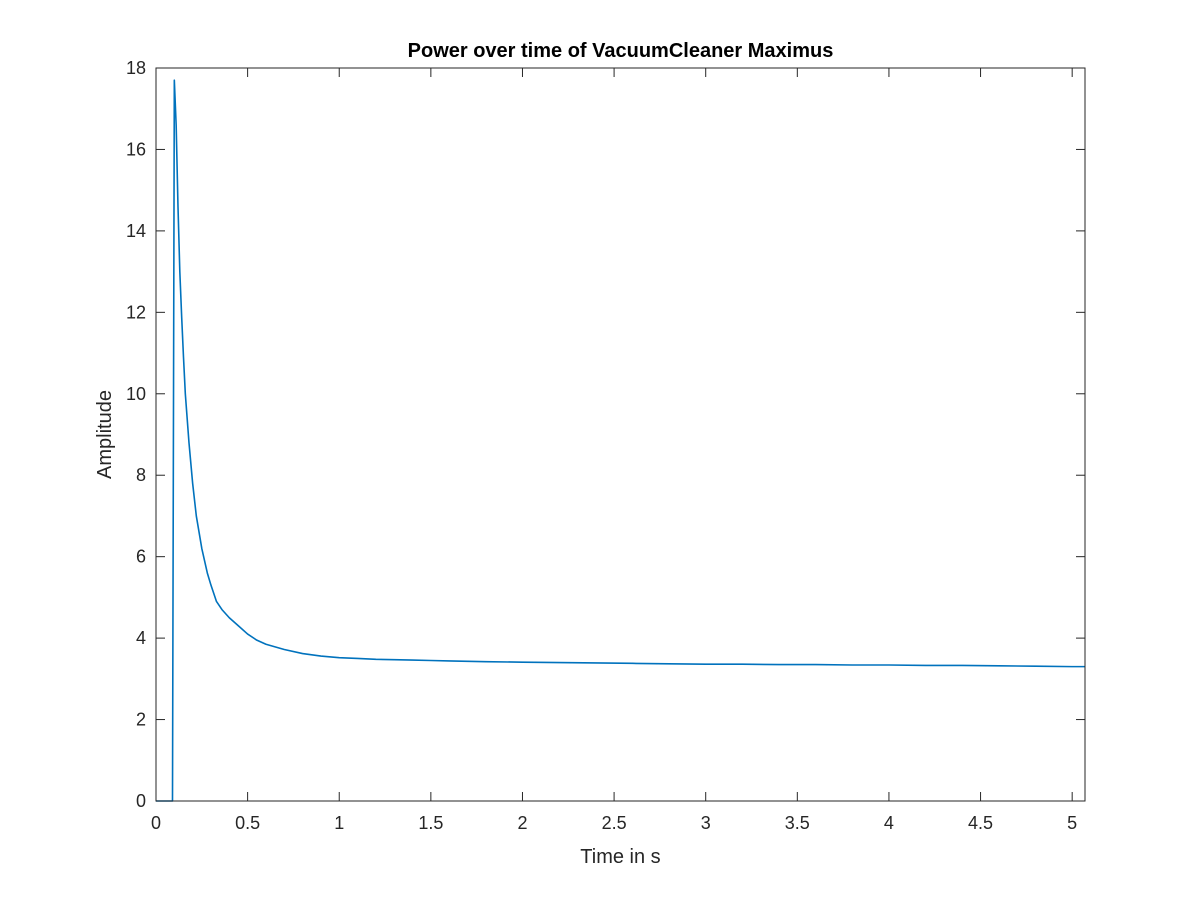  Describe the element at coordinates (136, 68) in the screenshot. I see `y-tick-label: 18` at that location.